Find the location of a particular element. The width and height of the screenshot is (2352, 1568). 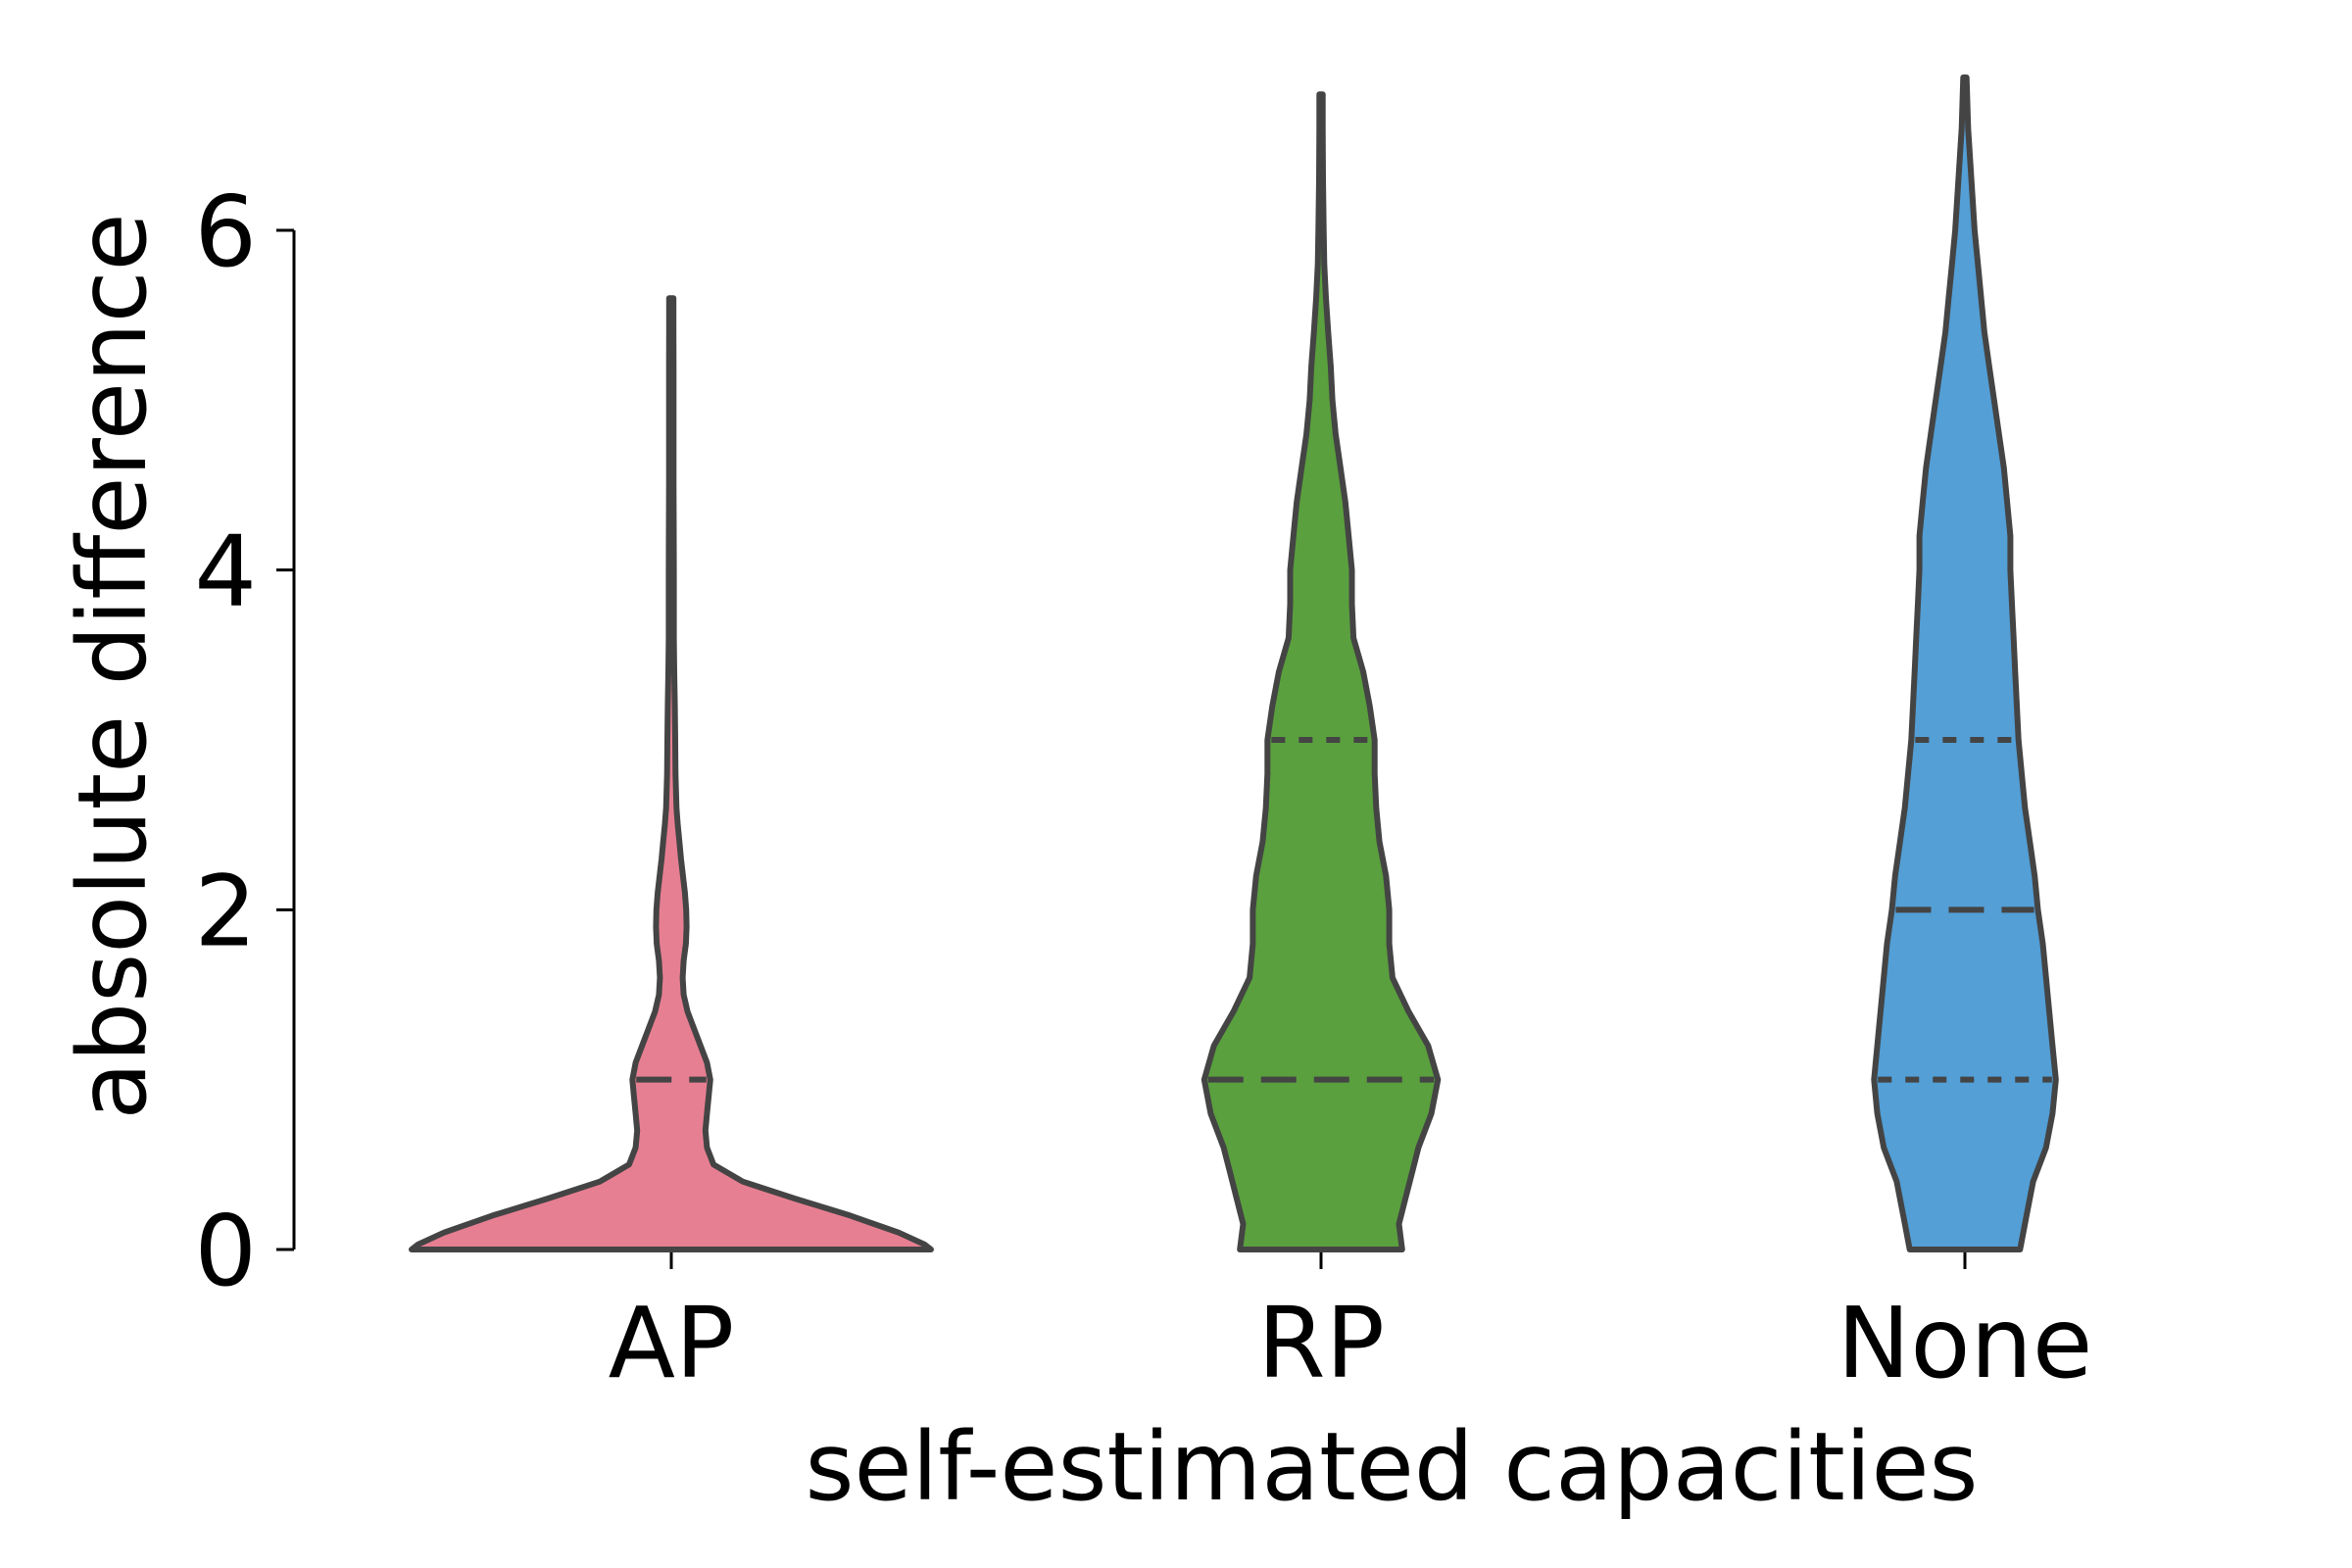

x-axis-title: self-estimated capacities is located at coordinates (1391, 1467).